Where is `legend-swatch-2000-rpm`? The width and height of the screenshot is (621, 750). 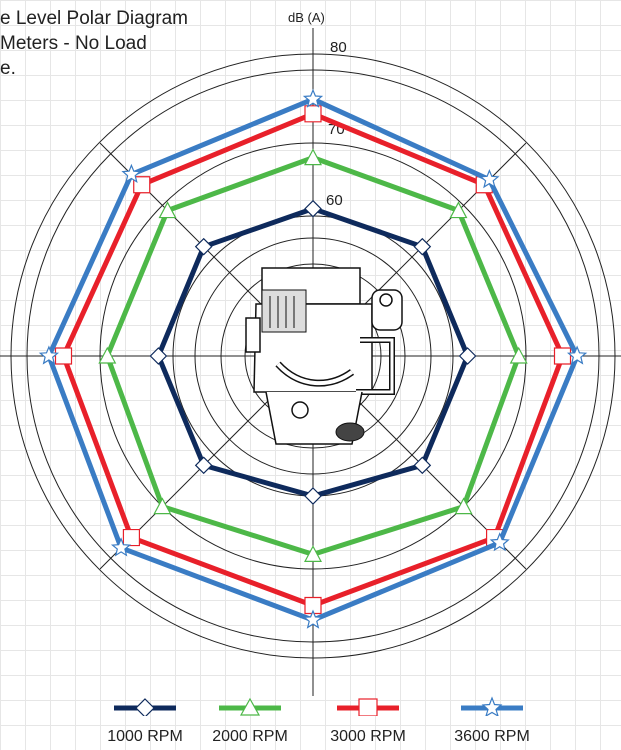 legend-swatch-2000-rpm is located at coordinates (250, 706).